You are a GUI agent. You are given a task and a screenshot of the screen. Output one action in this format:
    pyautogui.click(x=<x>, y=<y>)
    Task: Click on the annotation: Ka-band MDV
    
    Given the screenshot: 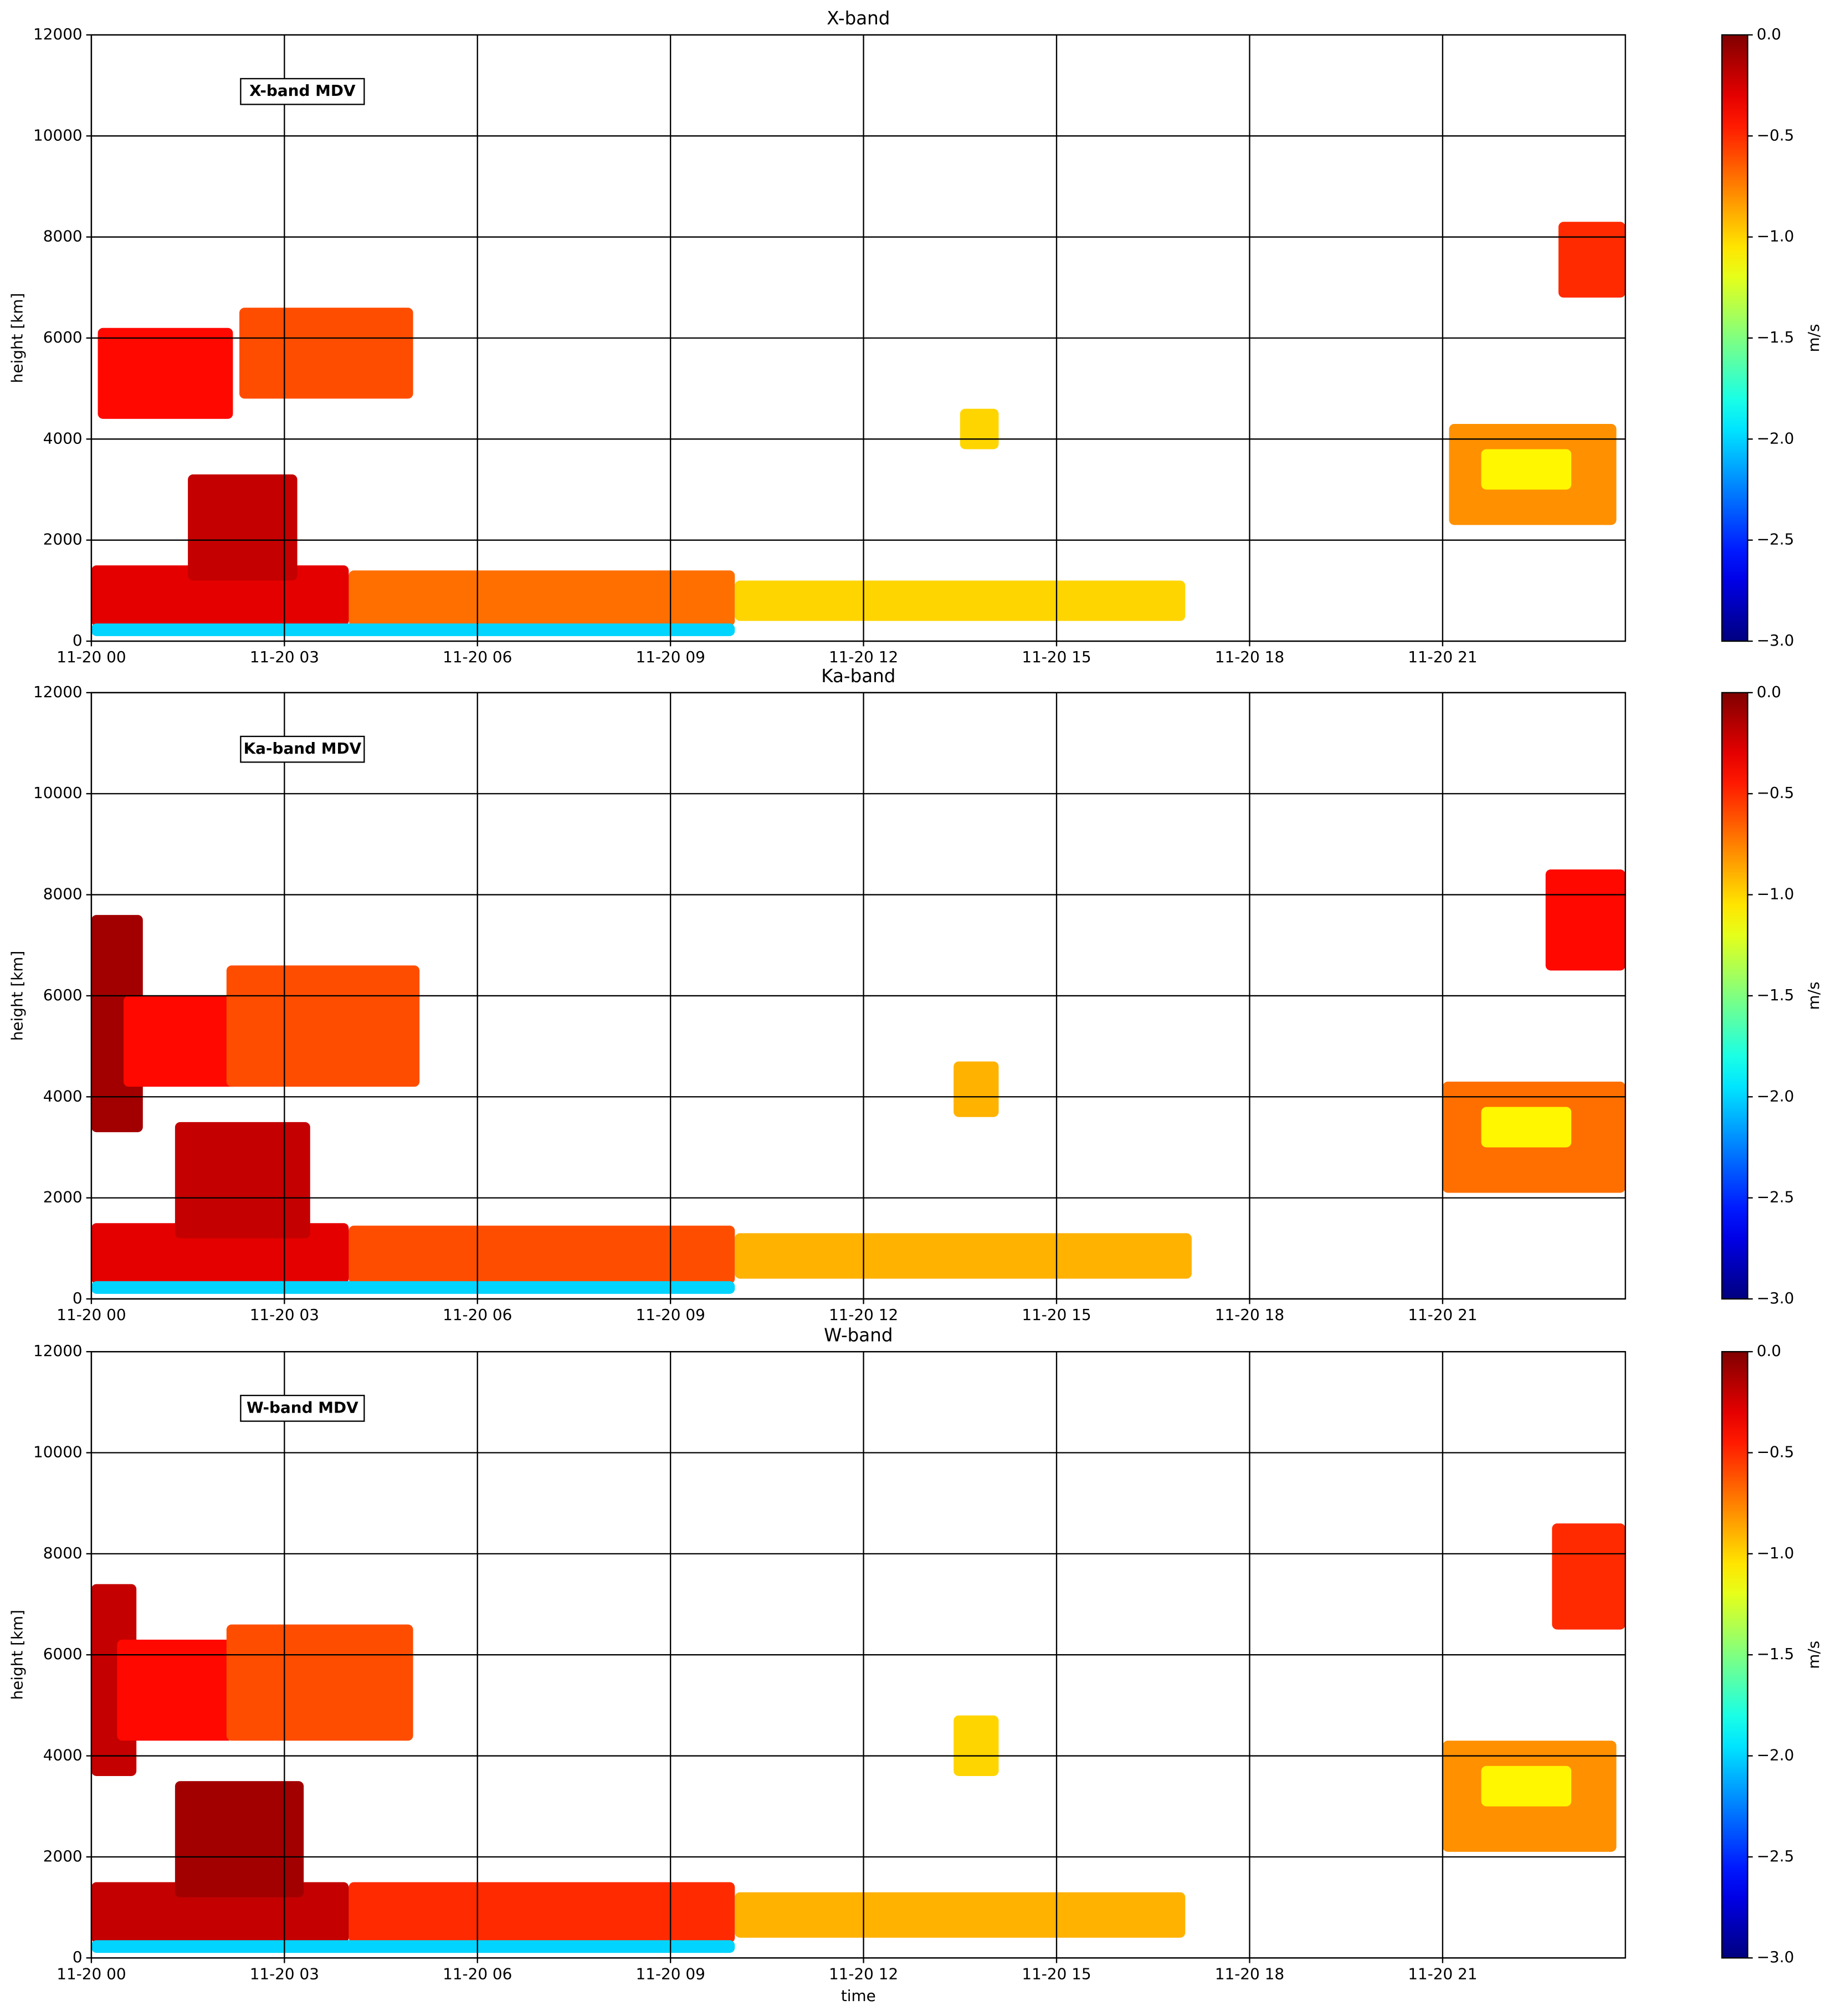 What is the action you would take?
    pyautogui.click(x=303, y=748)
    